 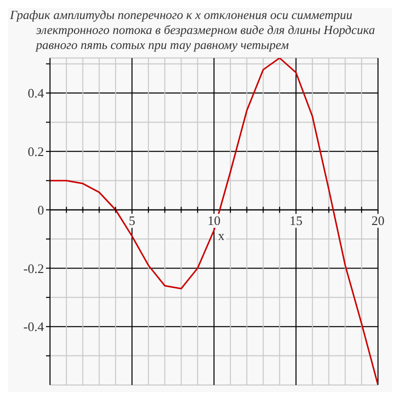 What do you see at coordinates (214, 220) in the screenshot?
I see `x-tick-label: 10` at bounding box center [214, 220].